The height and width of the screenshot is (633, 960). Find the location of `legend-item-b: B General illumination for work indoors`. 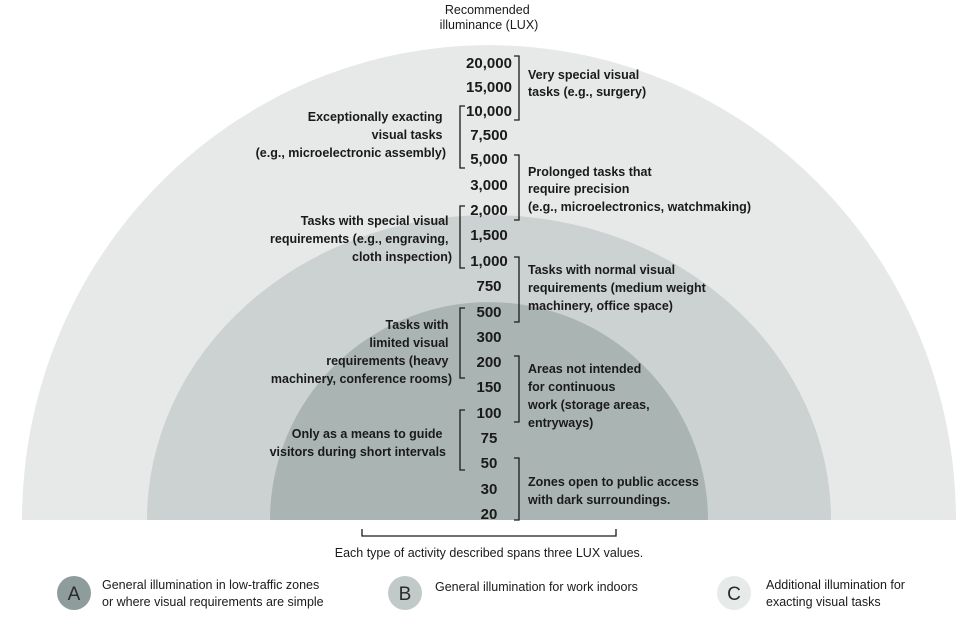

legend-item-b: B General illumination for work indoors is located at coordinates (513, 593).